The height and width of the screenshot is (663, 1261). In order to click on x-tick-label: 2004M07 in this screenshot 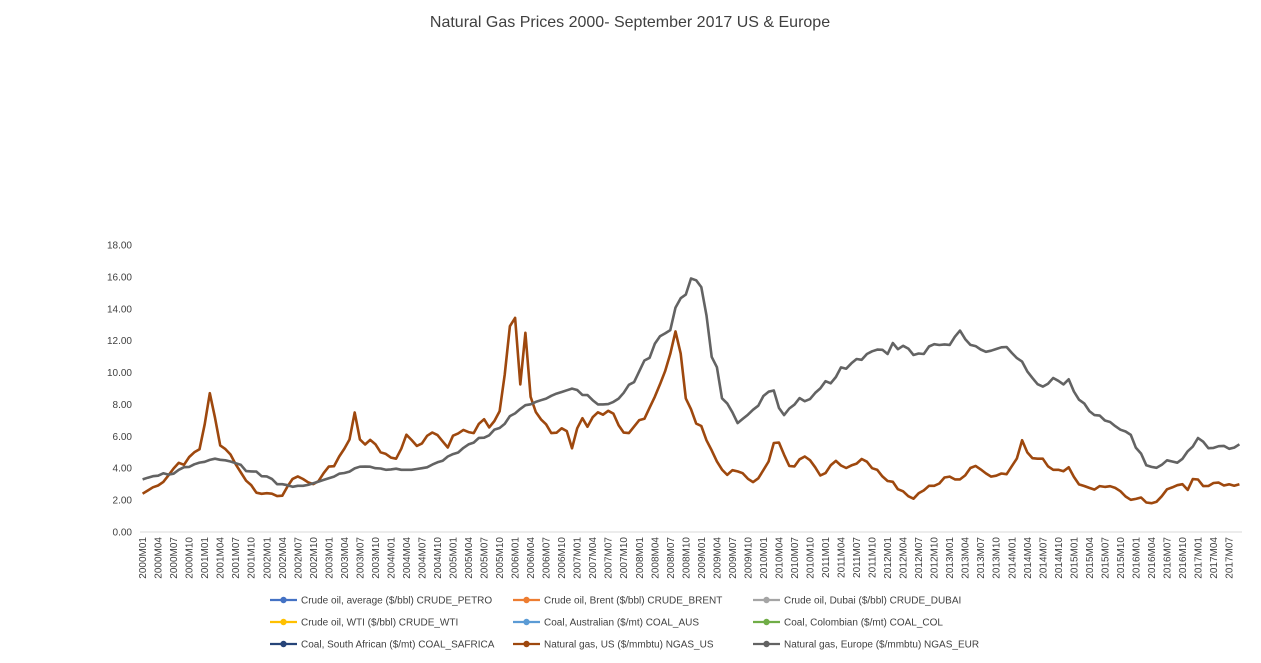, I will do `click(422, 558)`.